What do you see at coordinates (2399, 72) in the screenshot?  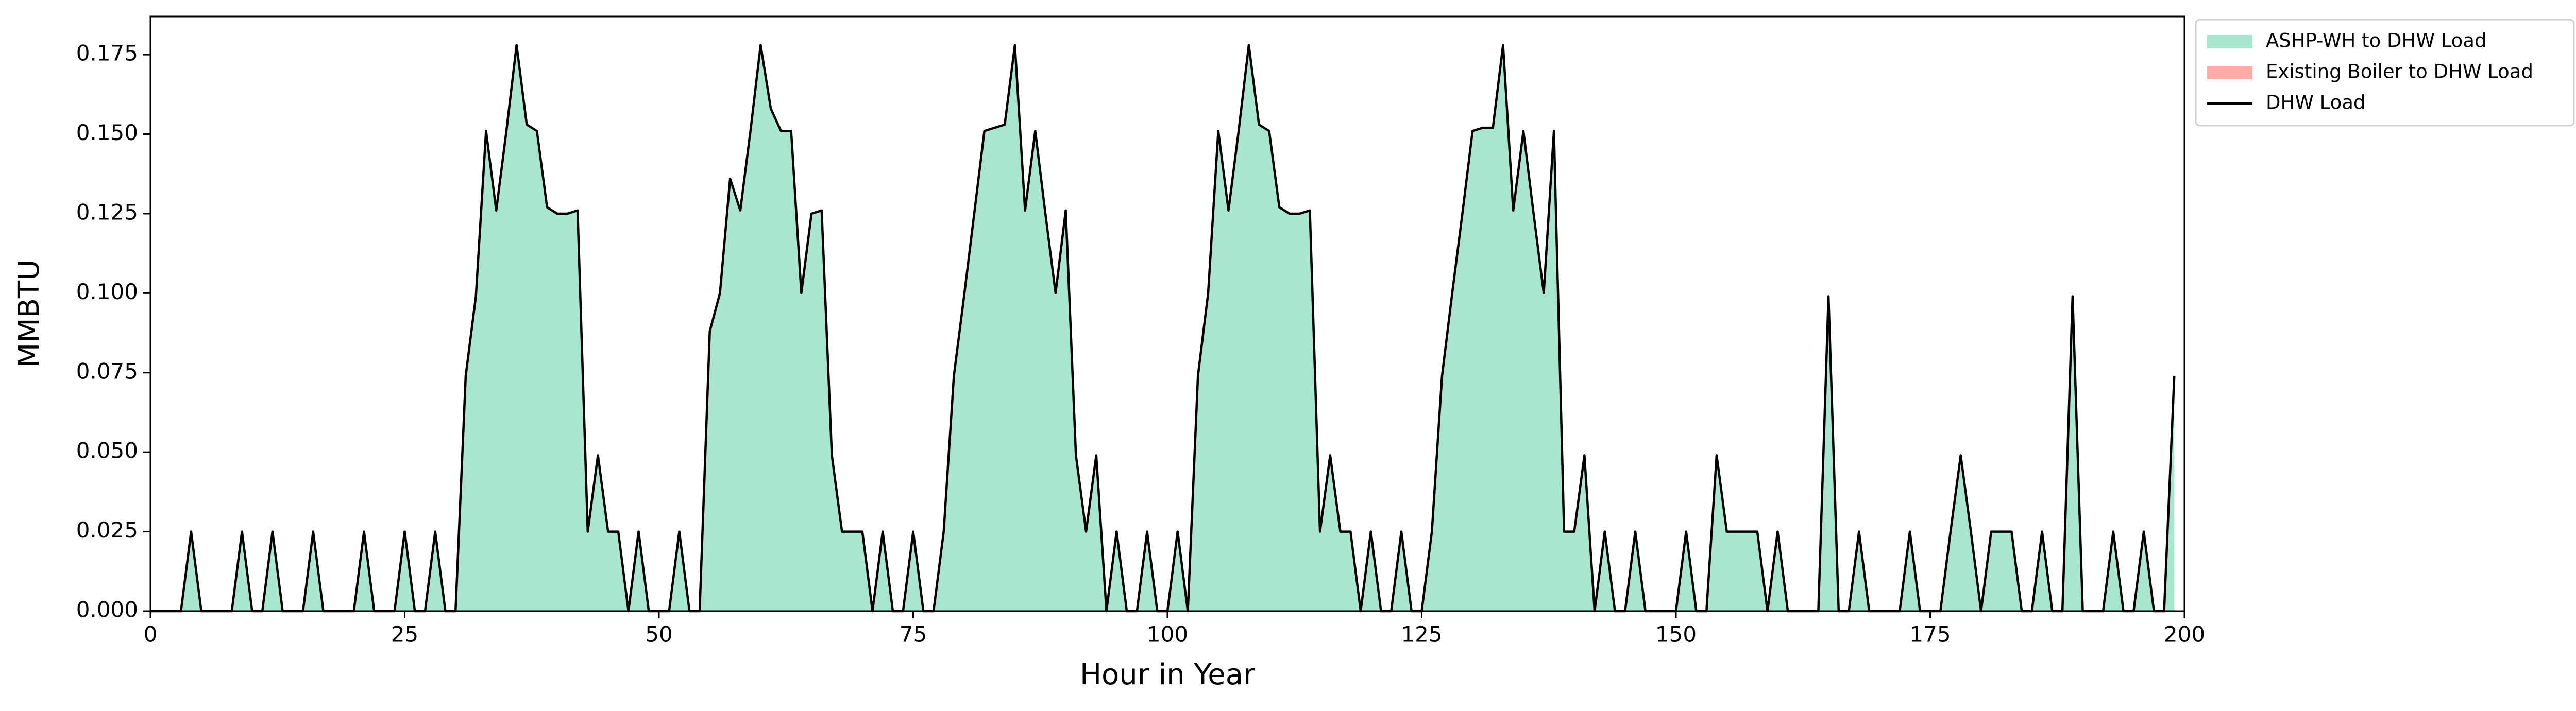 I see `legend-label: Existing Boiler to DHW Load` at bounding box center [2399, 72].